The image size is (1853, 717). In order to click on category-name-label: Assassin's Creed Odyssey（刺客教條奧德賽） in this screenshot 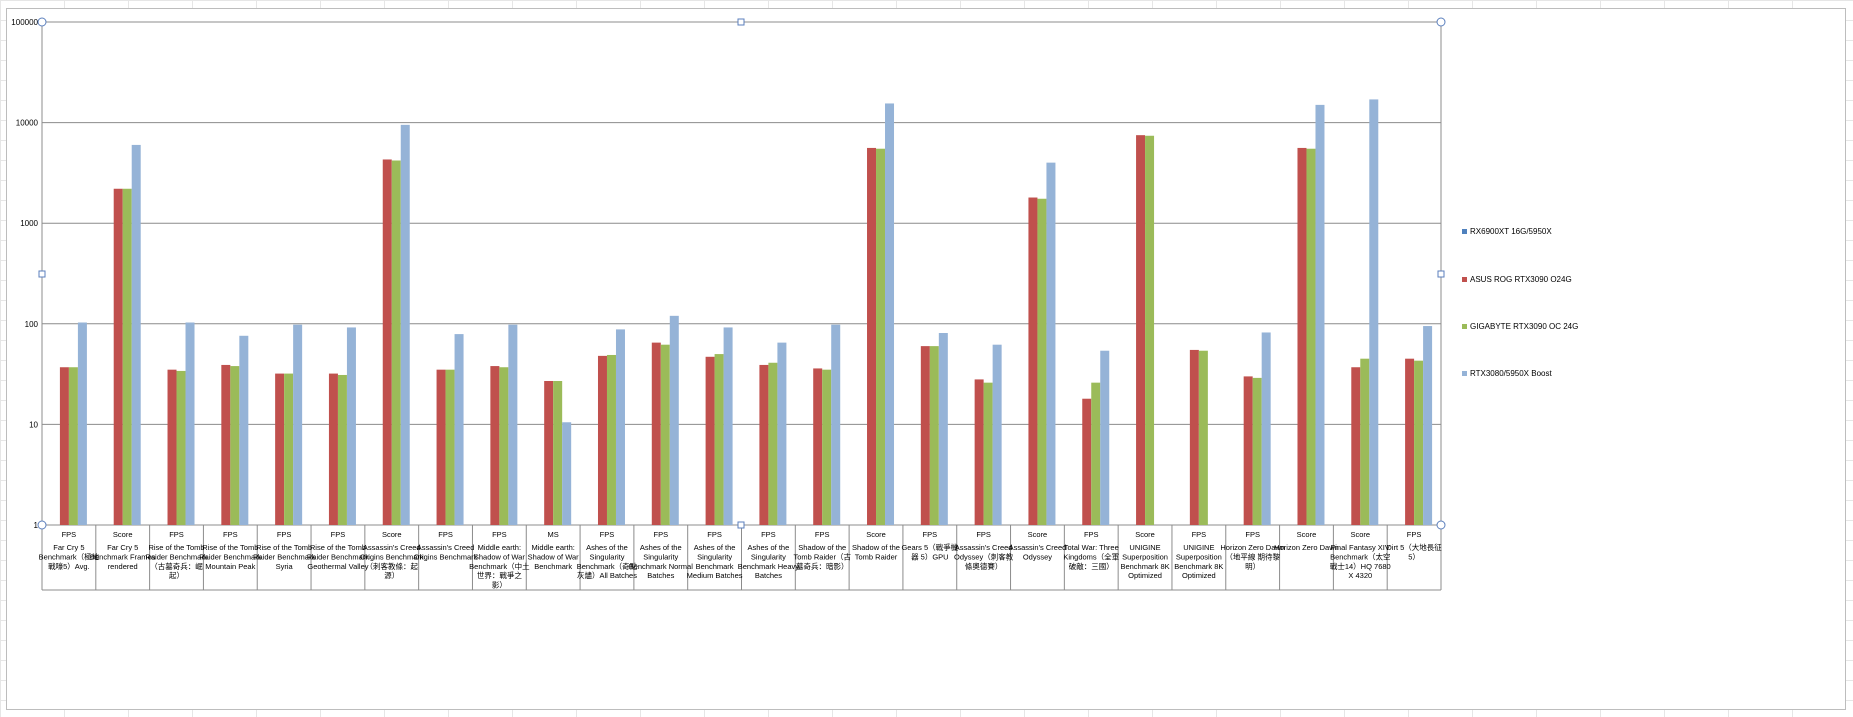, I will do `click(984, 557)`.